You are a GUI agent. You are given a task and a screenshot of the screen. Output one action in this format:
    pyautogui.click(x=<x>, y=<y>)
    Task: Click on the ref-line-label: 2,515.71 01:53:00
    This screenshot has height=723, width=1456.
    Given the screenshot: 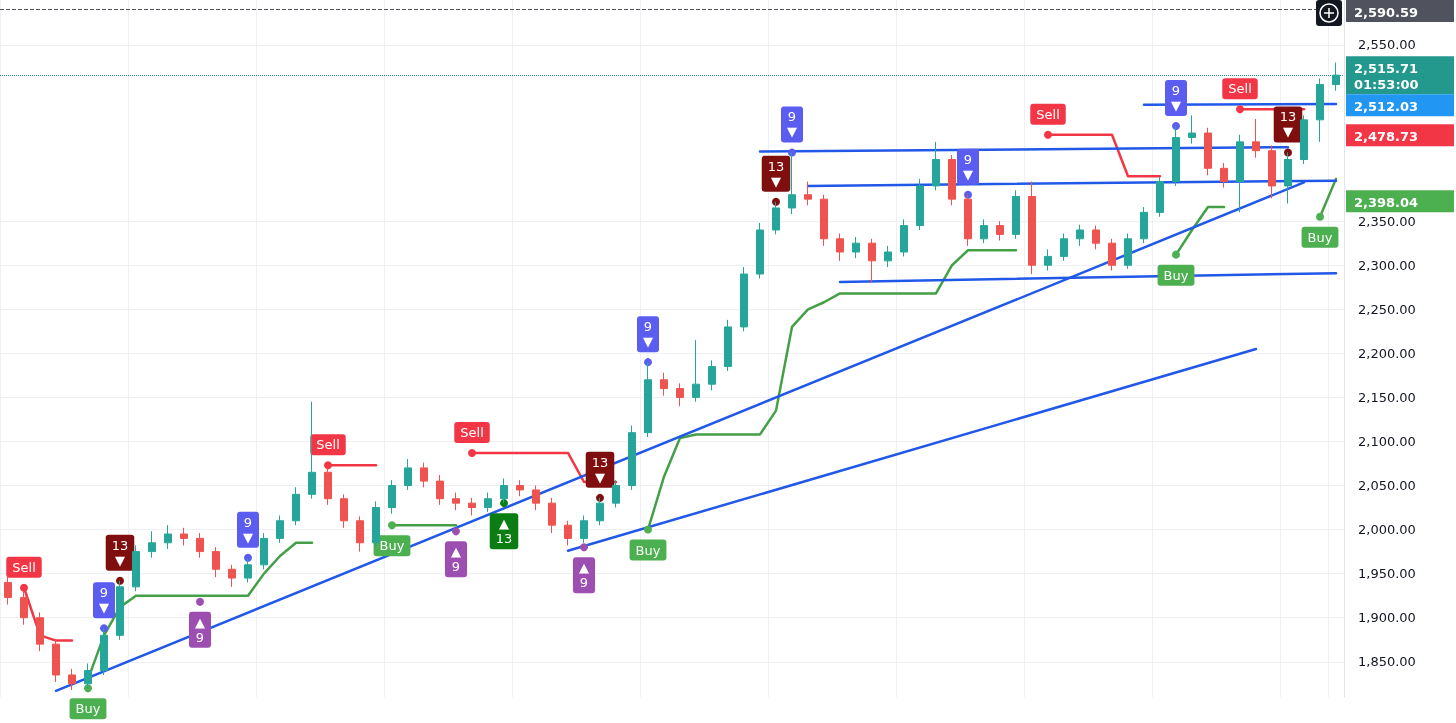 What is the action you would take?
    pyautogui.click(x=1386, y=76)
    